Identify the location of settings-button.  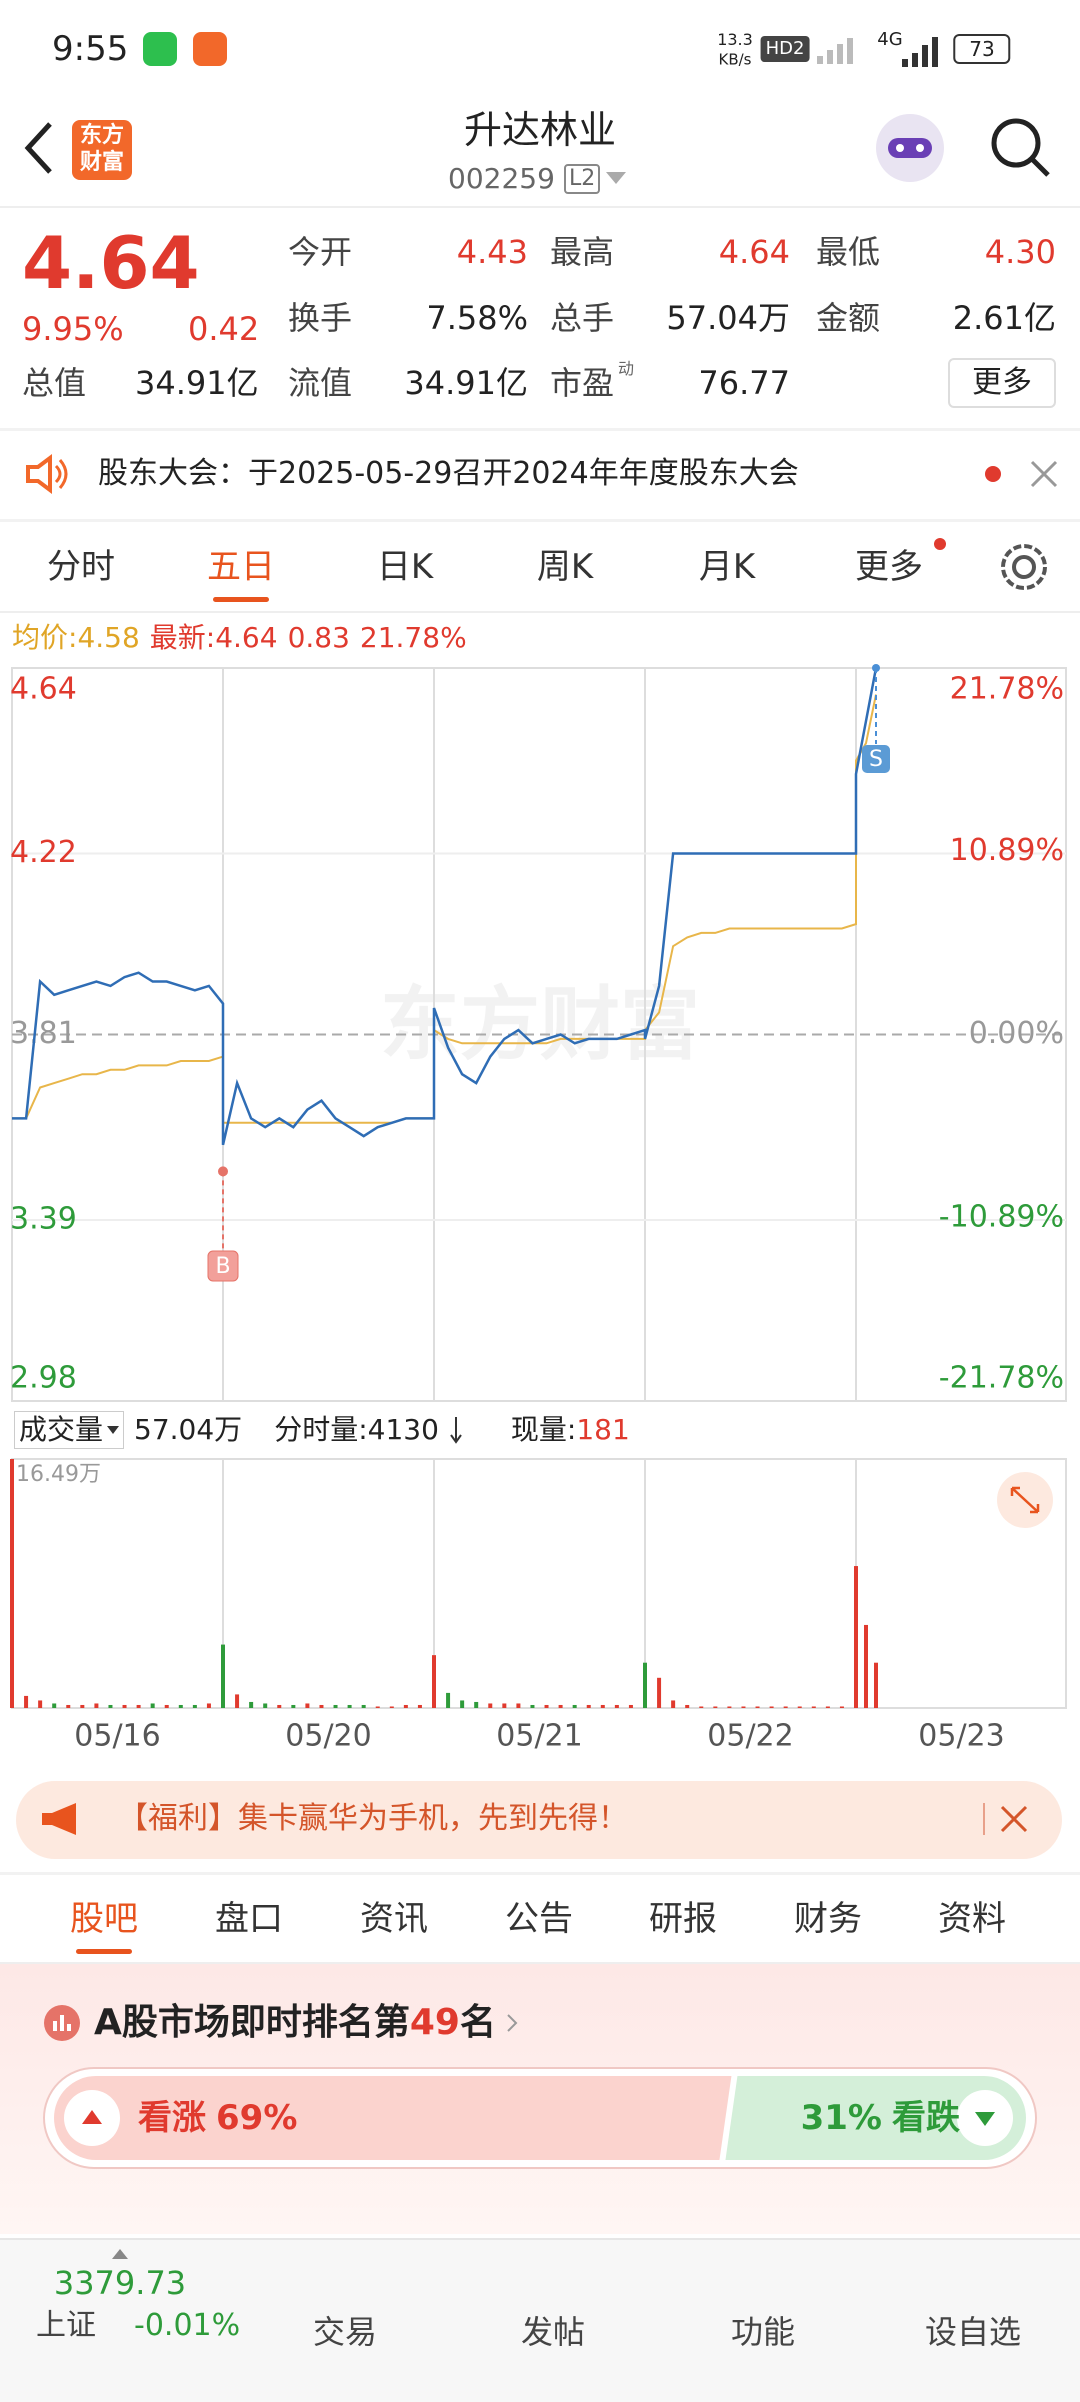
(1024, 567).